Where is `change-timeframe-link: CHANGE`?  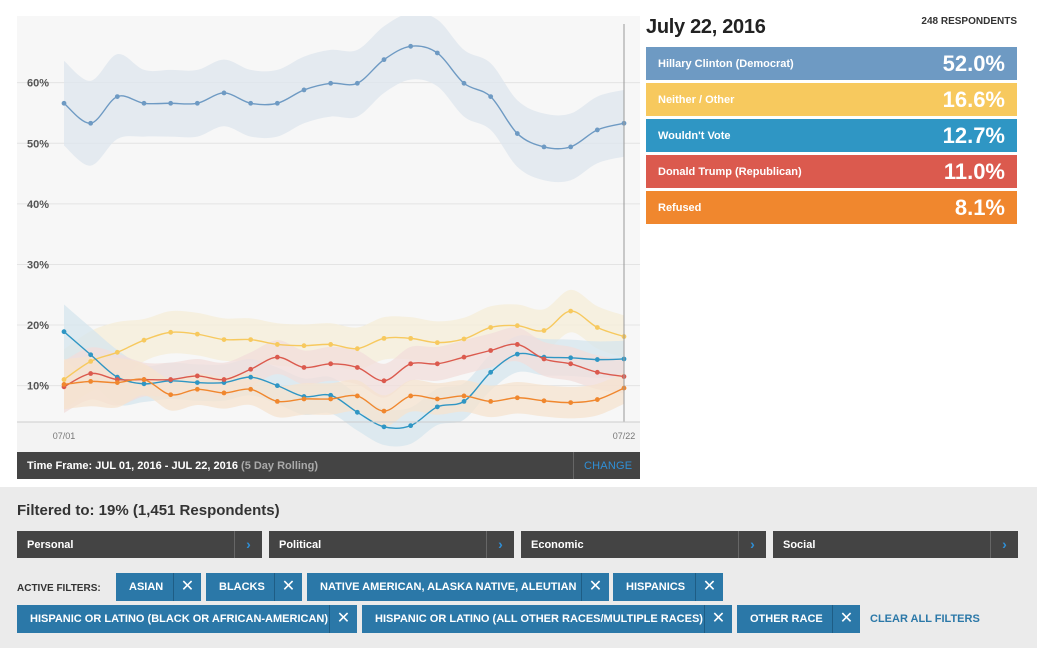 change-timeframe-link: CHANGE is located at coordinates (608, 466).